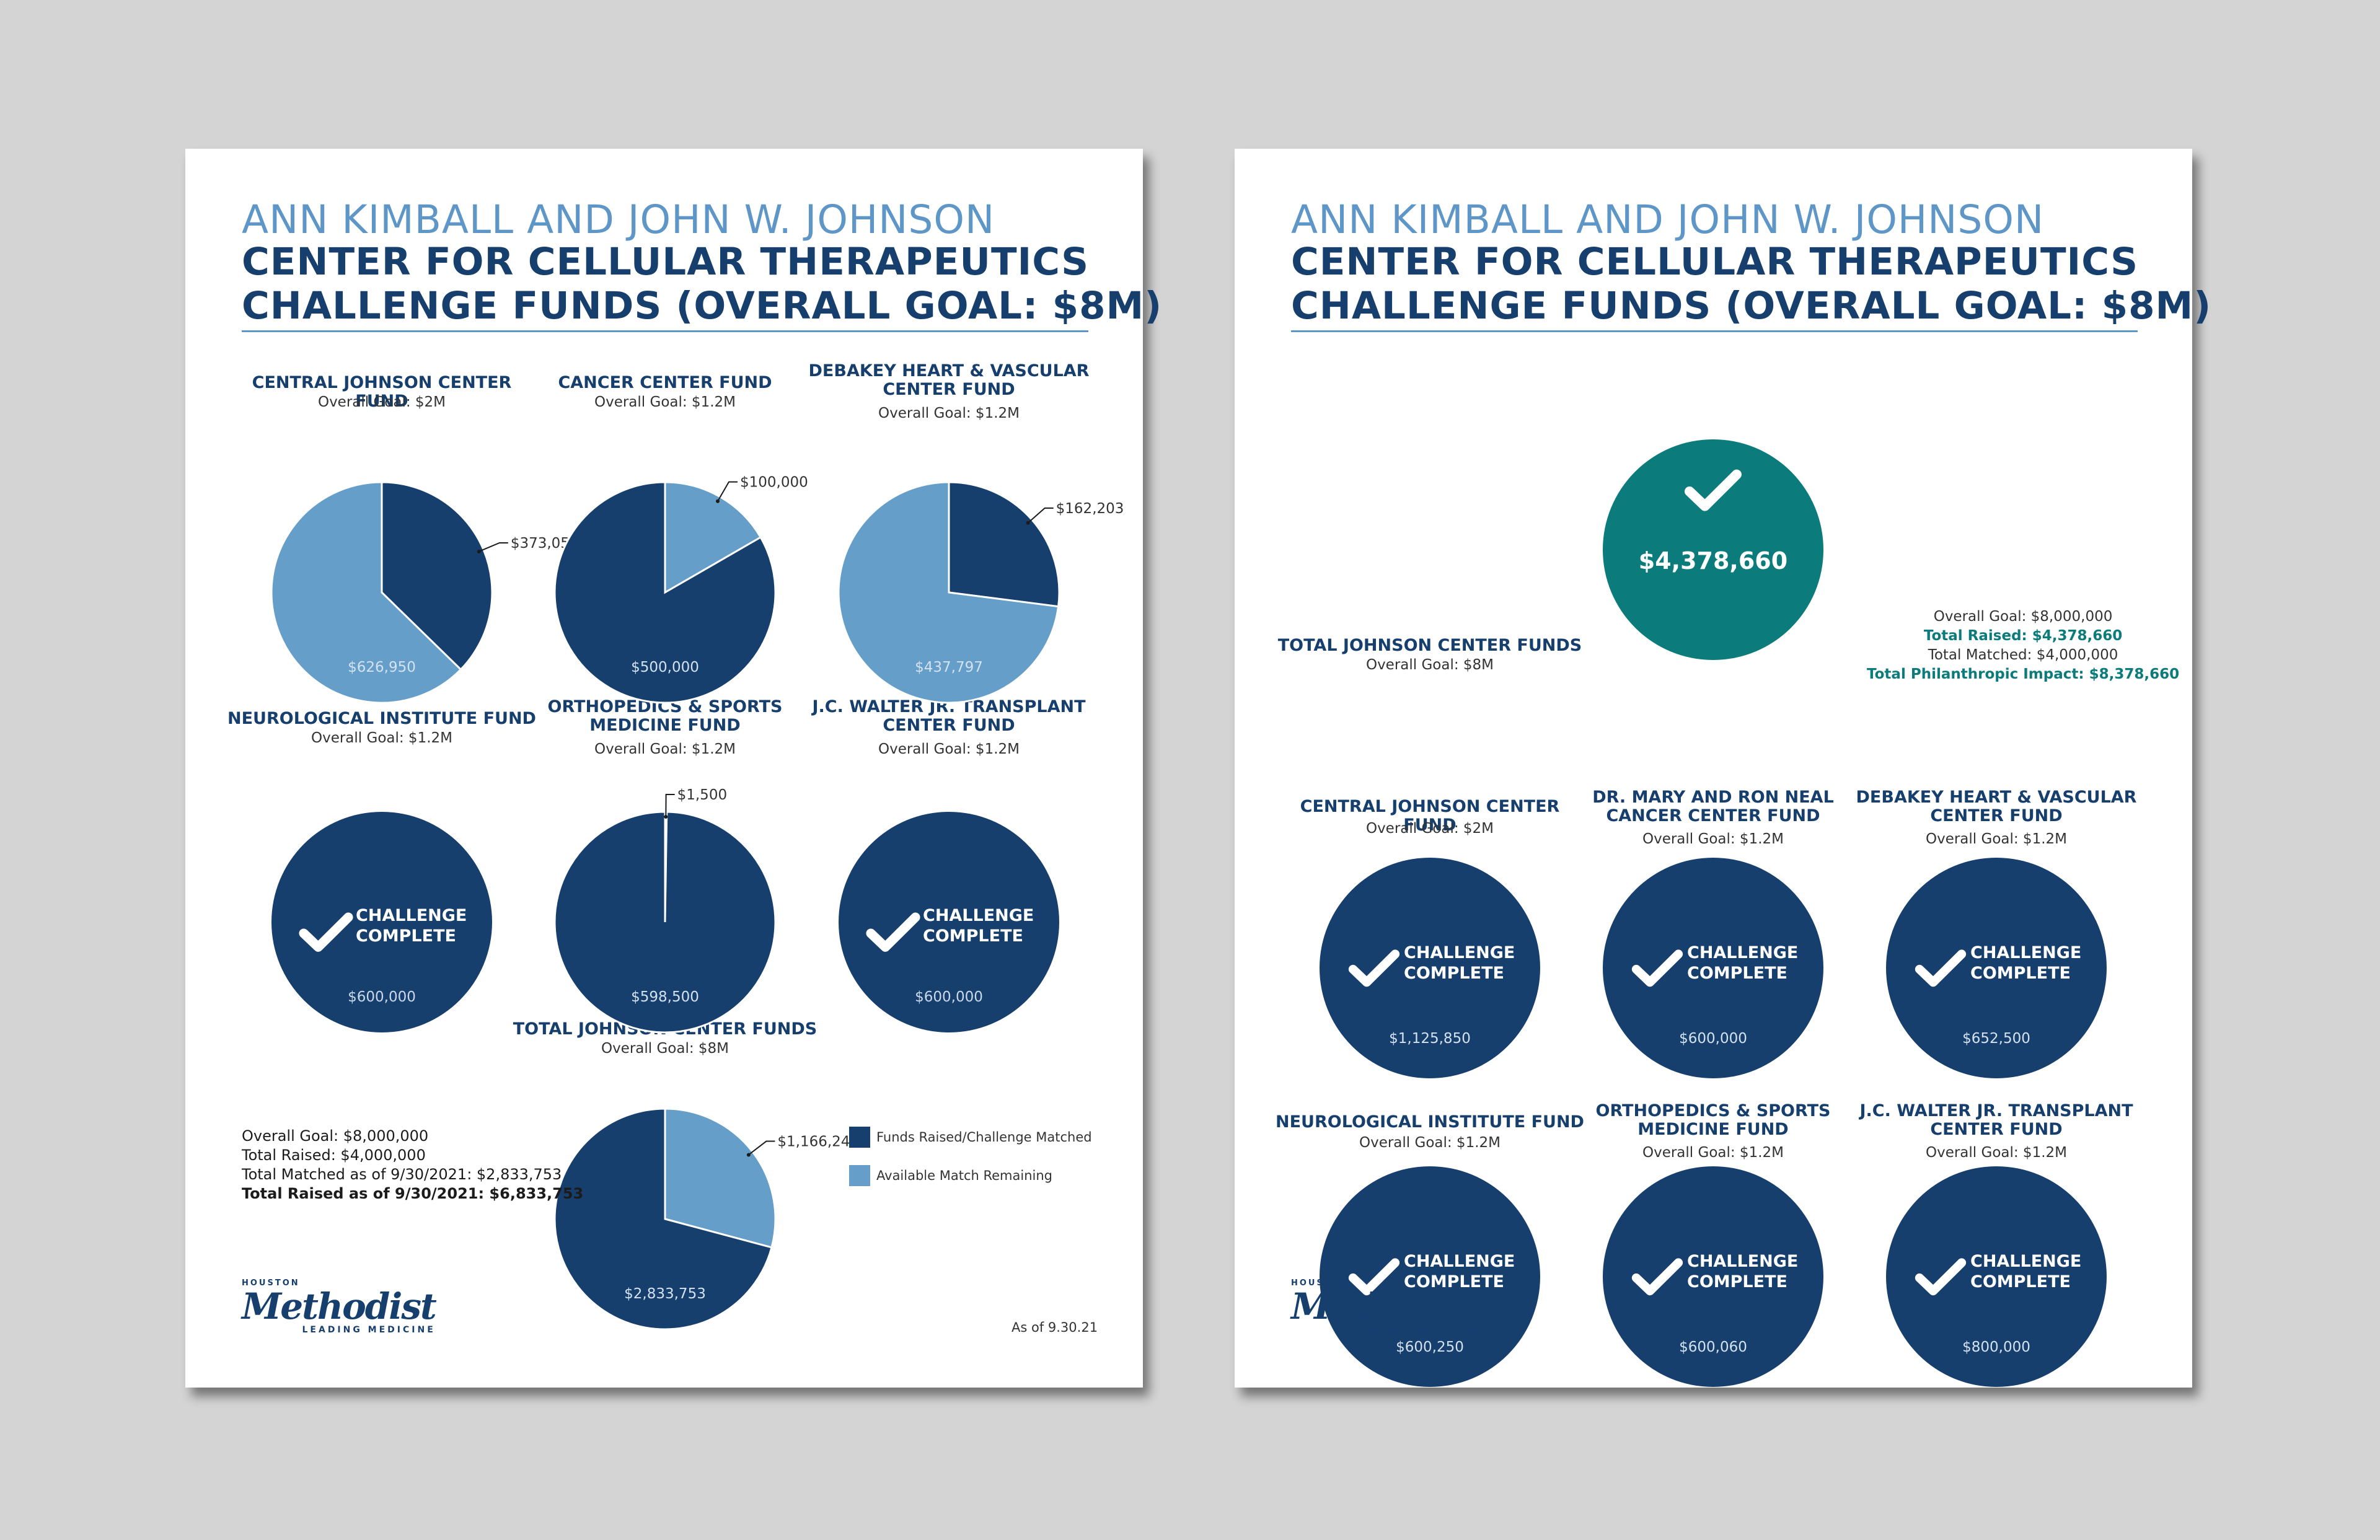 The height and width of the screenshot is (1540, 2380). Describe the element at coordinates (706, 1219) in the screenshot. I see `pie-total: $1,166,247 $2,833,753` at that location.